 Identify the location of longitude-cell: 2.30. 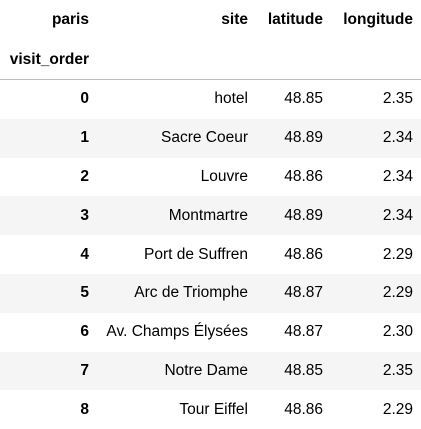
(376, 332).